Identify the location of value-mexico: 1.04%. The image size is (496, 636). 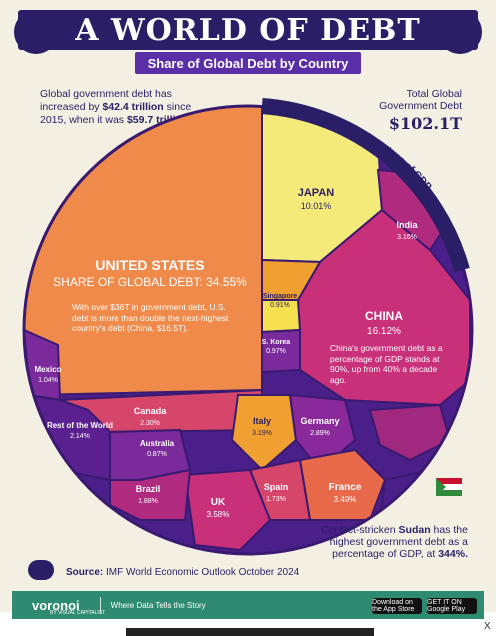
(48, 380).